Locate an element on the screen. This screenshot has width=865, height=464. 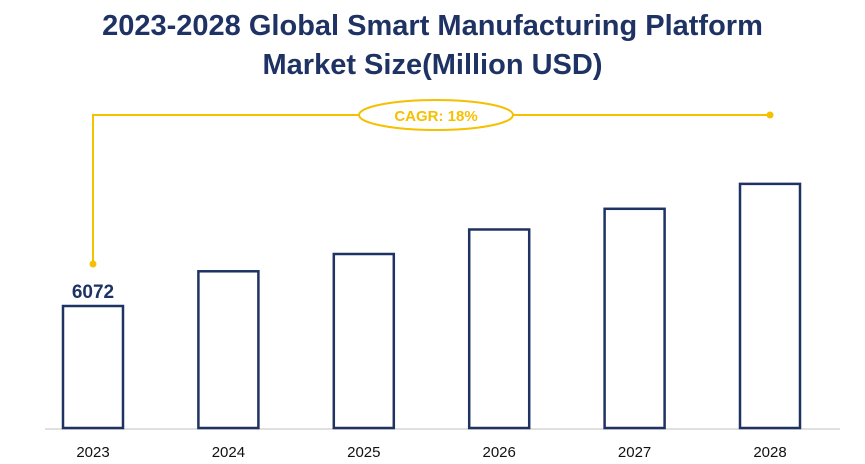
bar-2024 is located at coordinates (228, 350).